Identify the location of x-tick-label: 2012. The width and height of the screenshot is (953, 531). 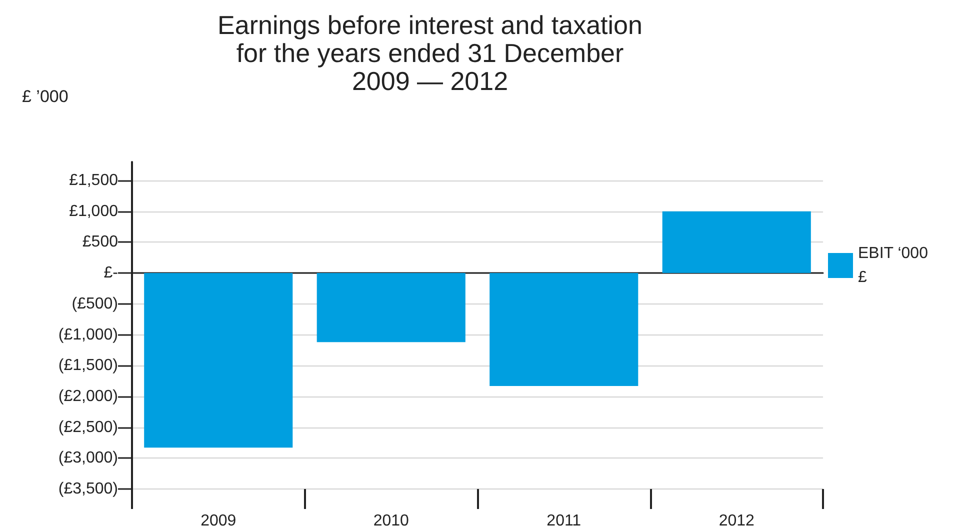
(736, 521).